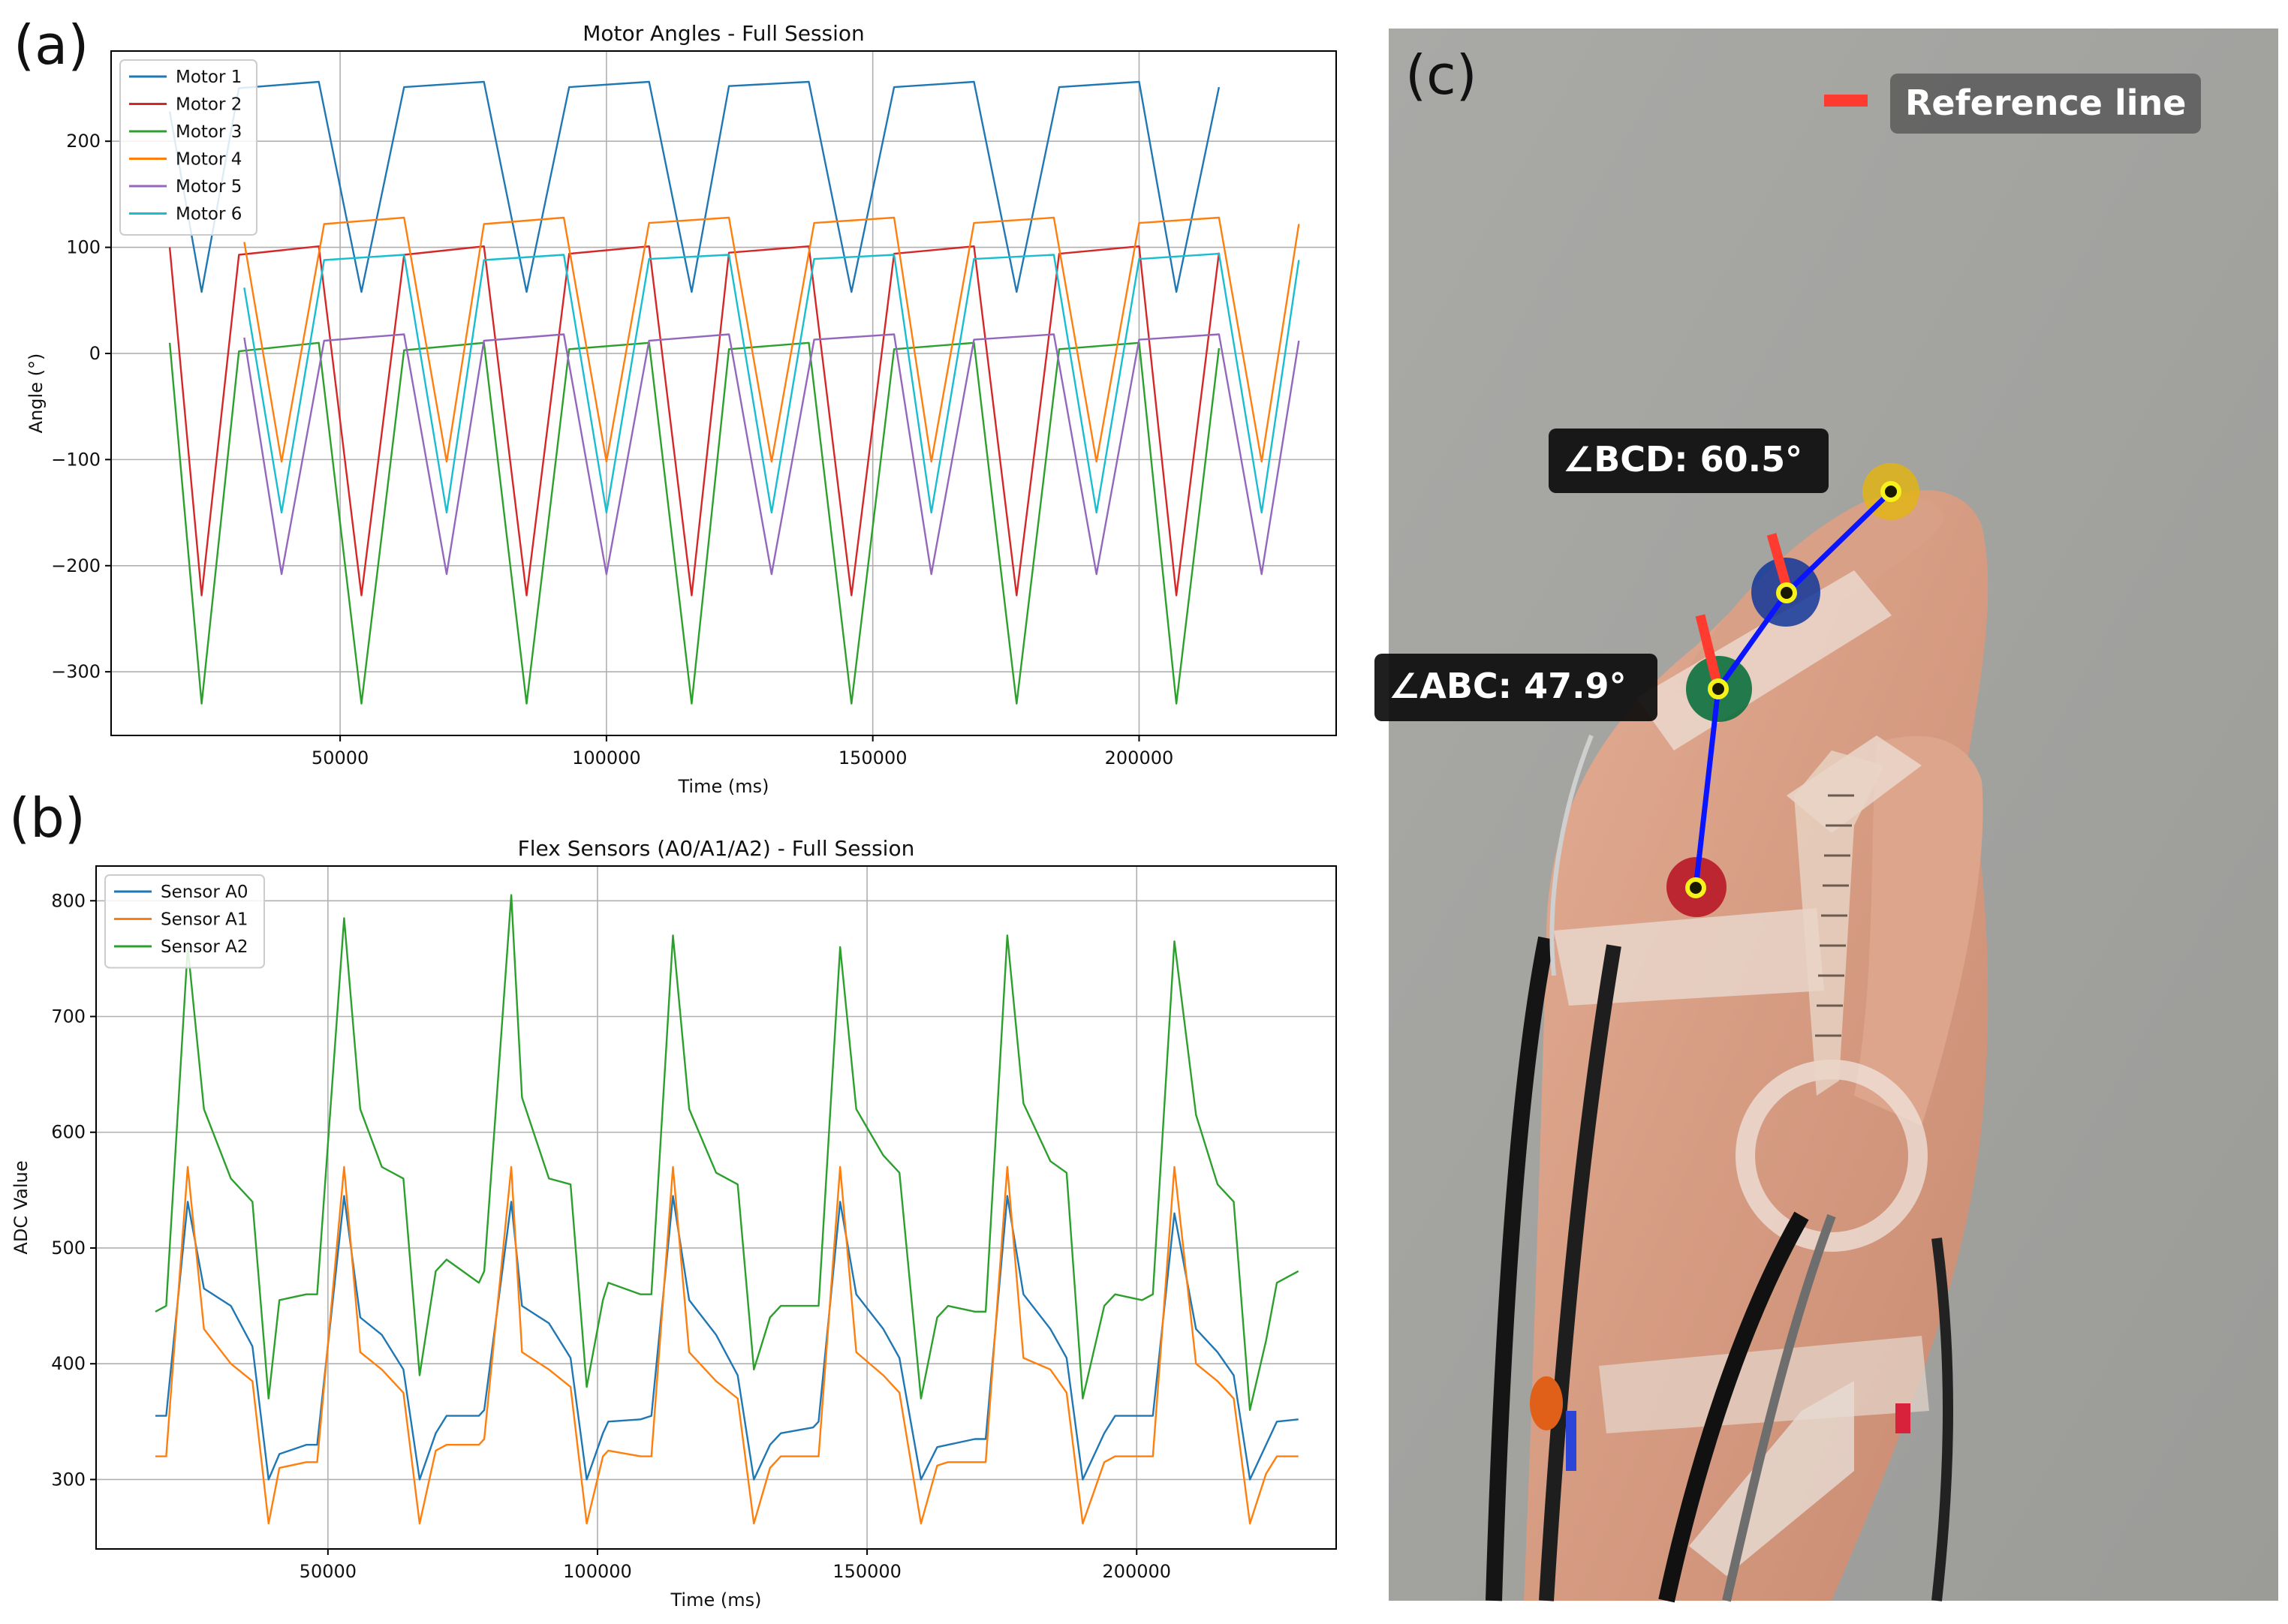 The height and width of the screenshot is (1624, 2288). I want to click on chart-a-x-tick-label: 100000, so click(606, 757).